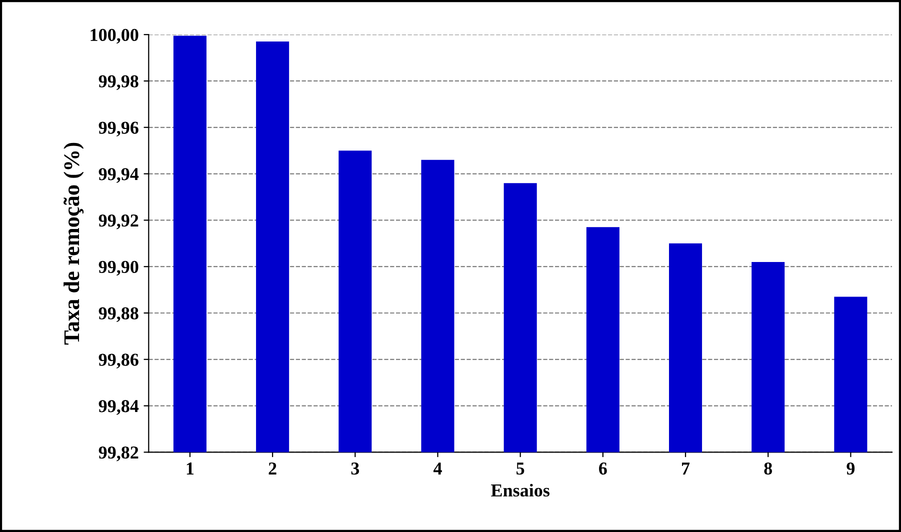 This screenshot has height=532, width=901. What do you see at coordinates (437, 468) in the screenshot?
I see `x-tick-label: 4` at bounding box center [437, 468].